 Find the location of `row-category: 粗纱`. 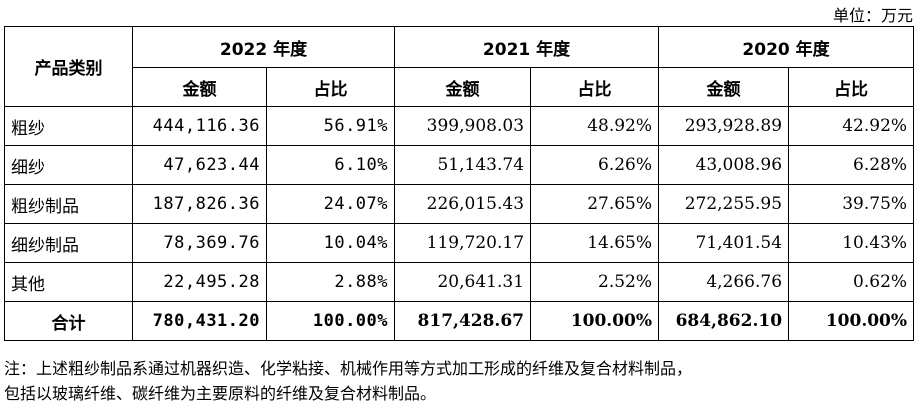

row-category: 粗纱 is located at coordinates (68, 126).